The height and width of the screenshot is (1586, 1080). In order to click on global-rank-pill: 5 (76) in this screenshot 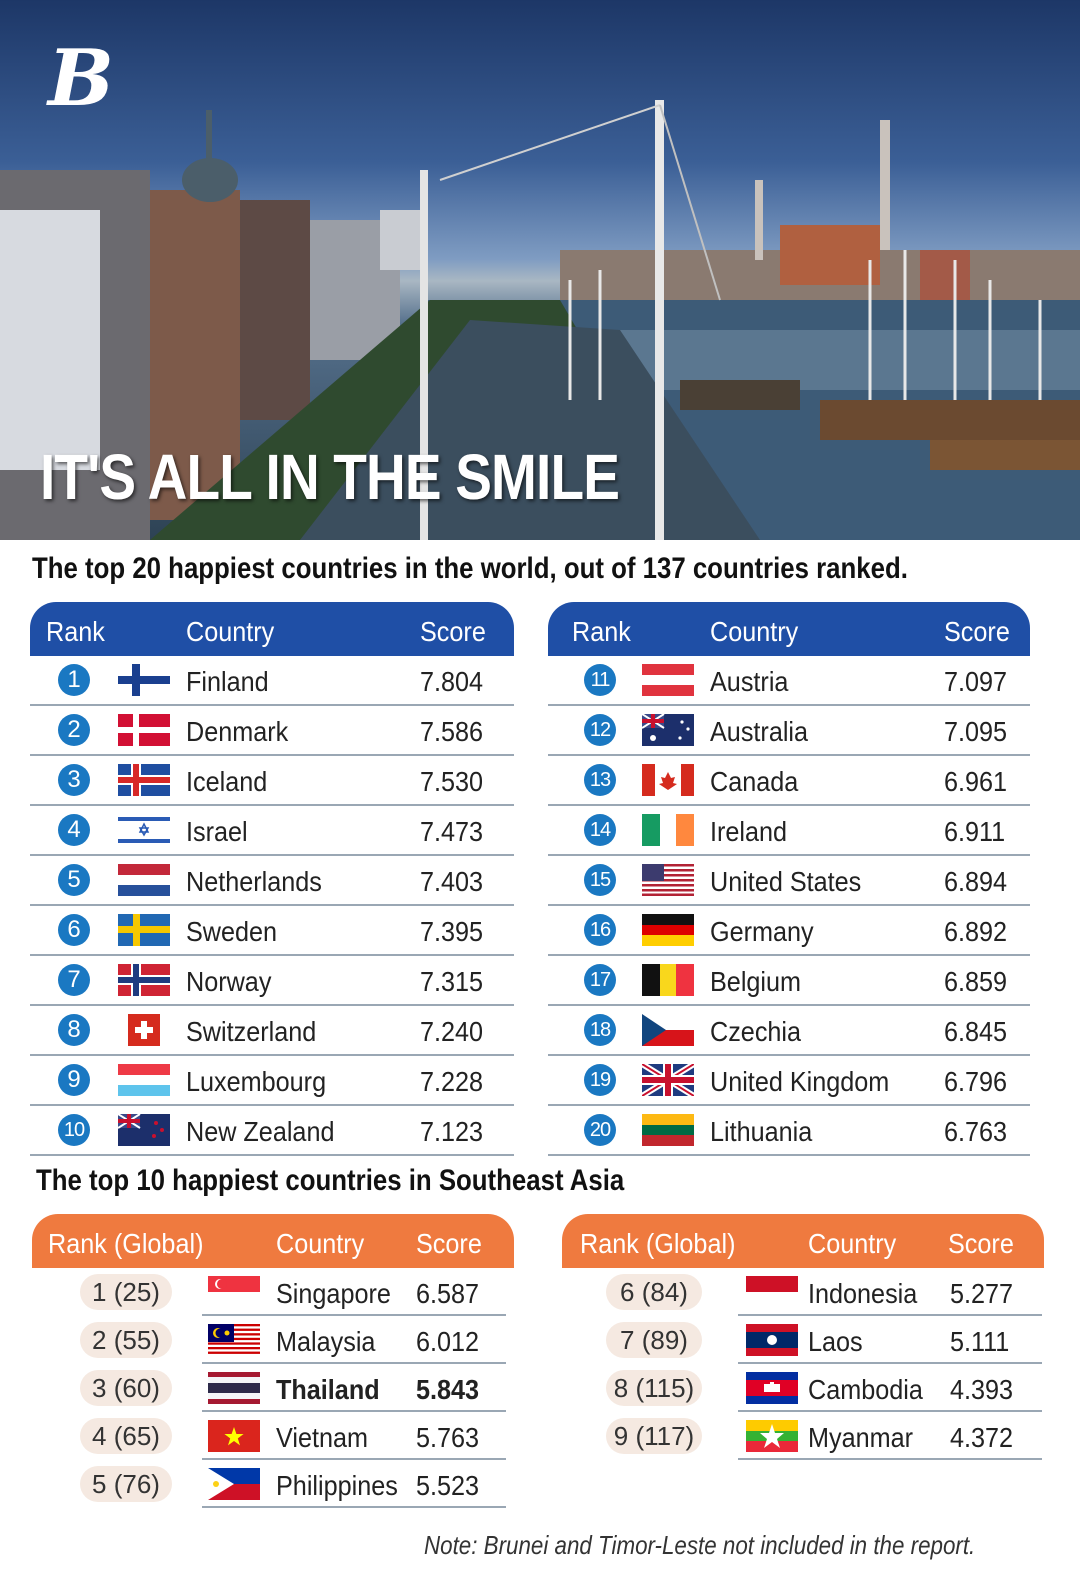, I will do `click(126, 1484)`.